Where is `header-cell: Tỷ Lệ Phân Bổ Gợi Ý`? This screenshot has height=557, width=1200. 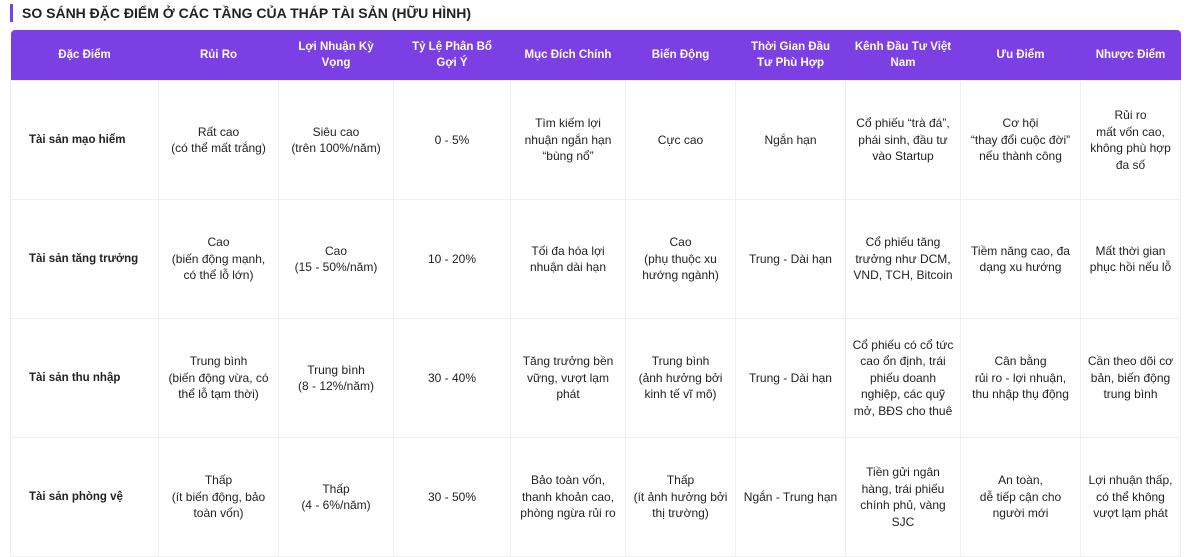 header-cell: Tỷ Lệ Phân Bổ Gợi Ý is located at coordinates (452, 55).